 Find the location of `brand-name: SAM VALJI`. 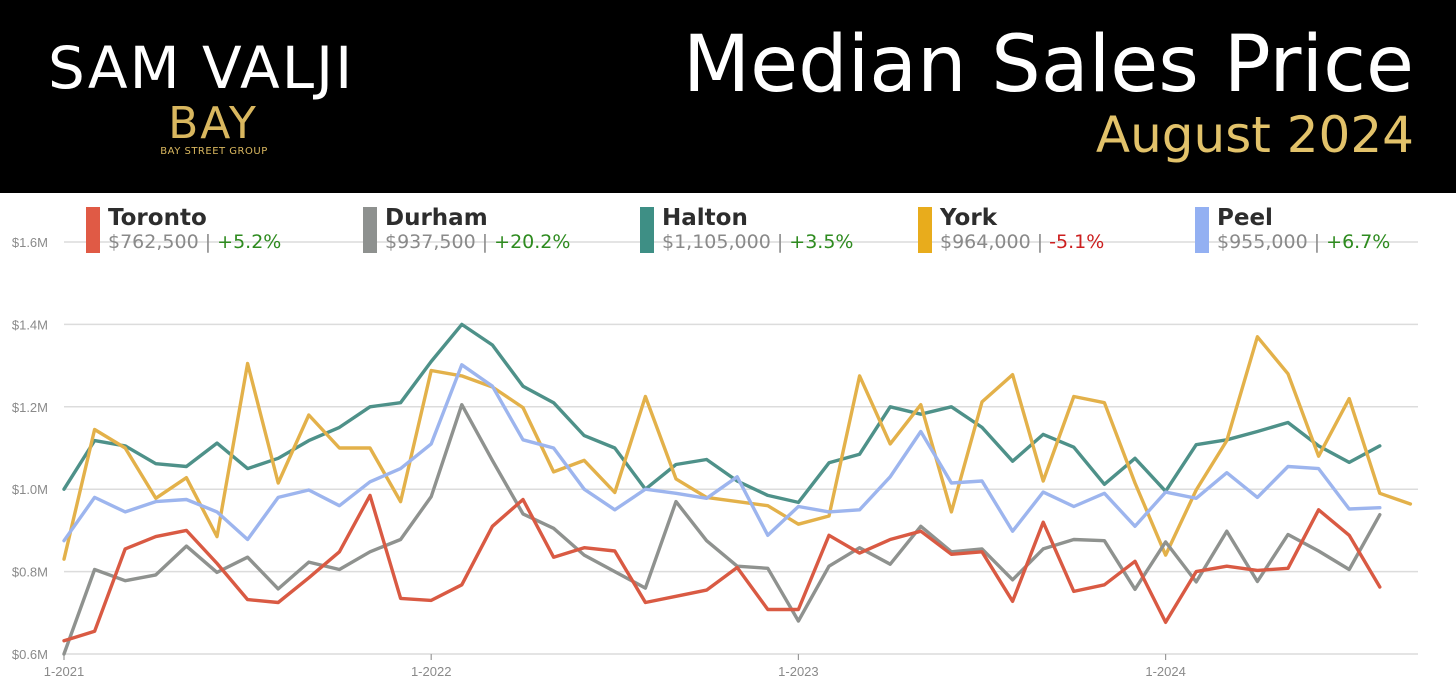

brand-name: SAM VALJI is located at coordinates (201, 68).